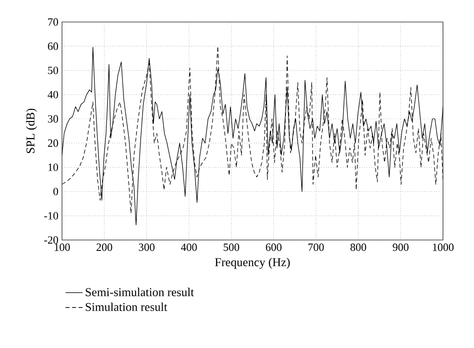 The height and width of the screenshot is (348, 474). I want to click on x-tick-label: 300, so click(146, 247).